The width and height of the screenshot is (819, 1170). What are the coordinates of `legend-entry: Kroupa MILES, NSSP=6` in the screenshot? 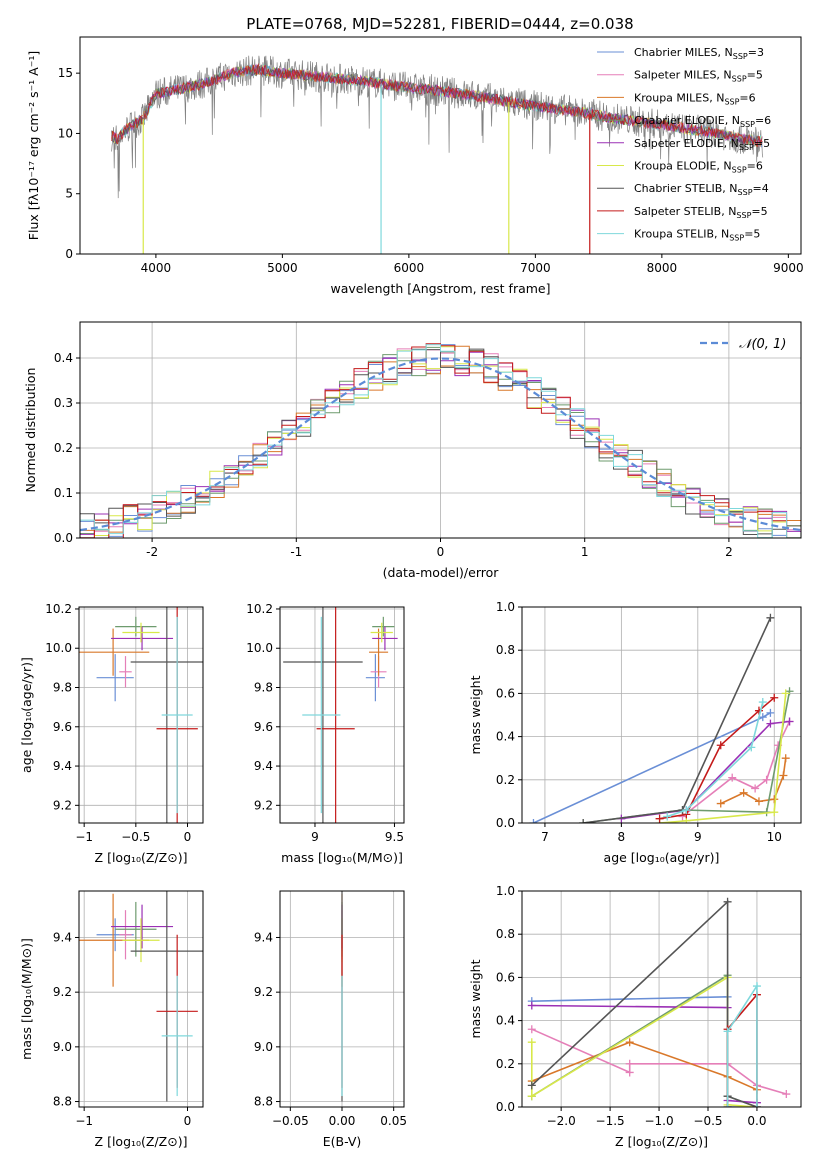 It's located at (695, 98).